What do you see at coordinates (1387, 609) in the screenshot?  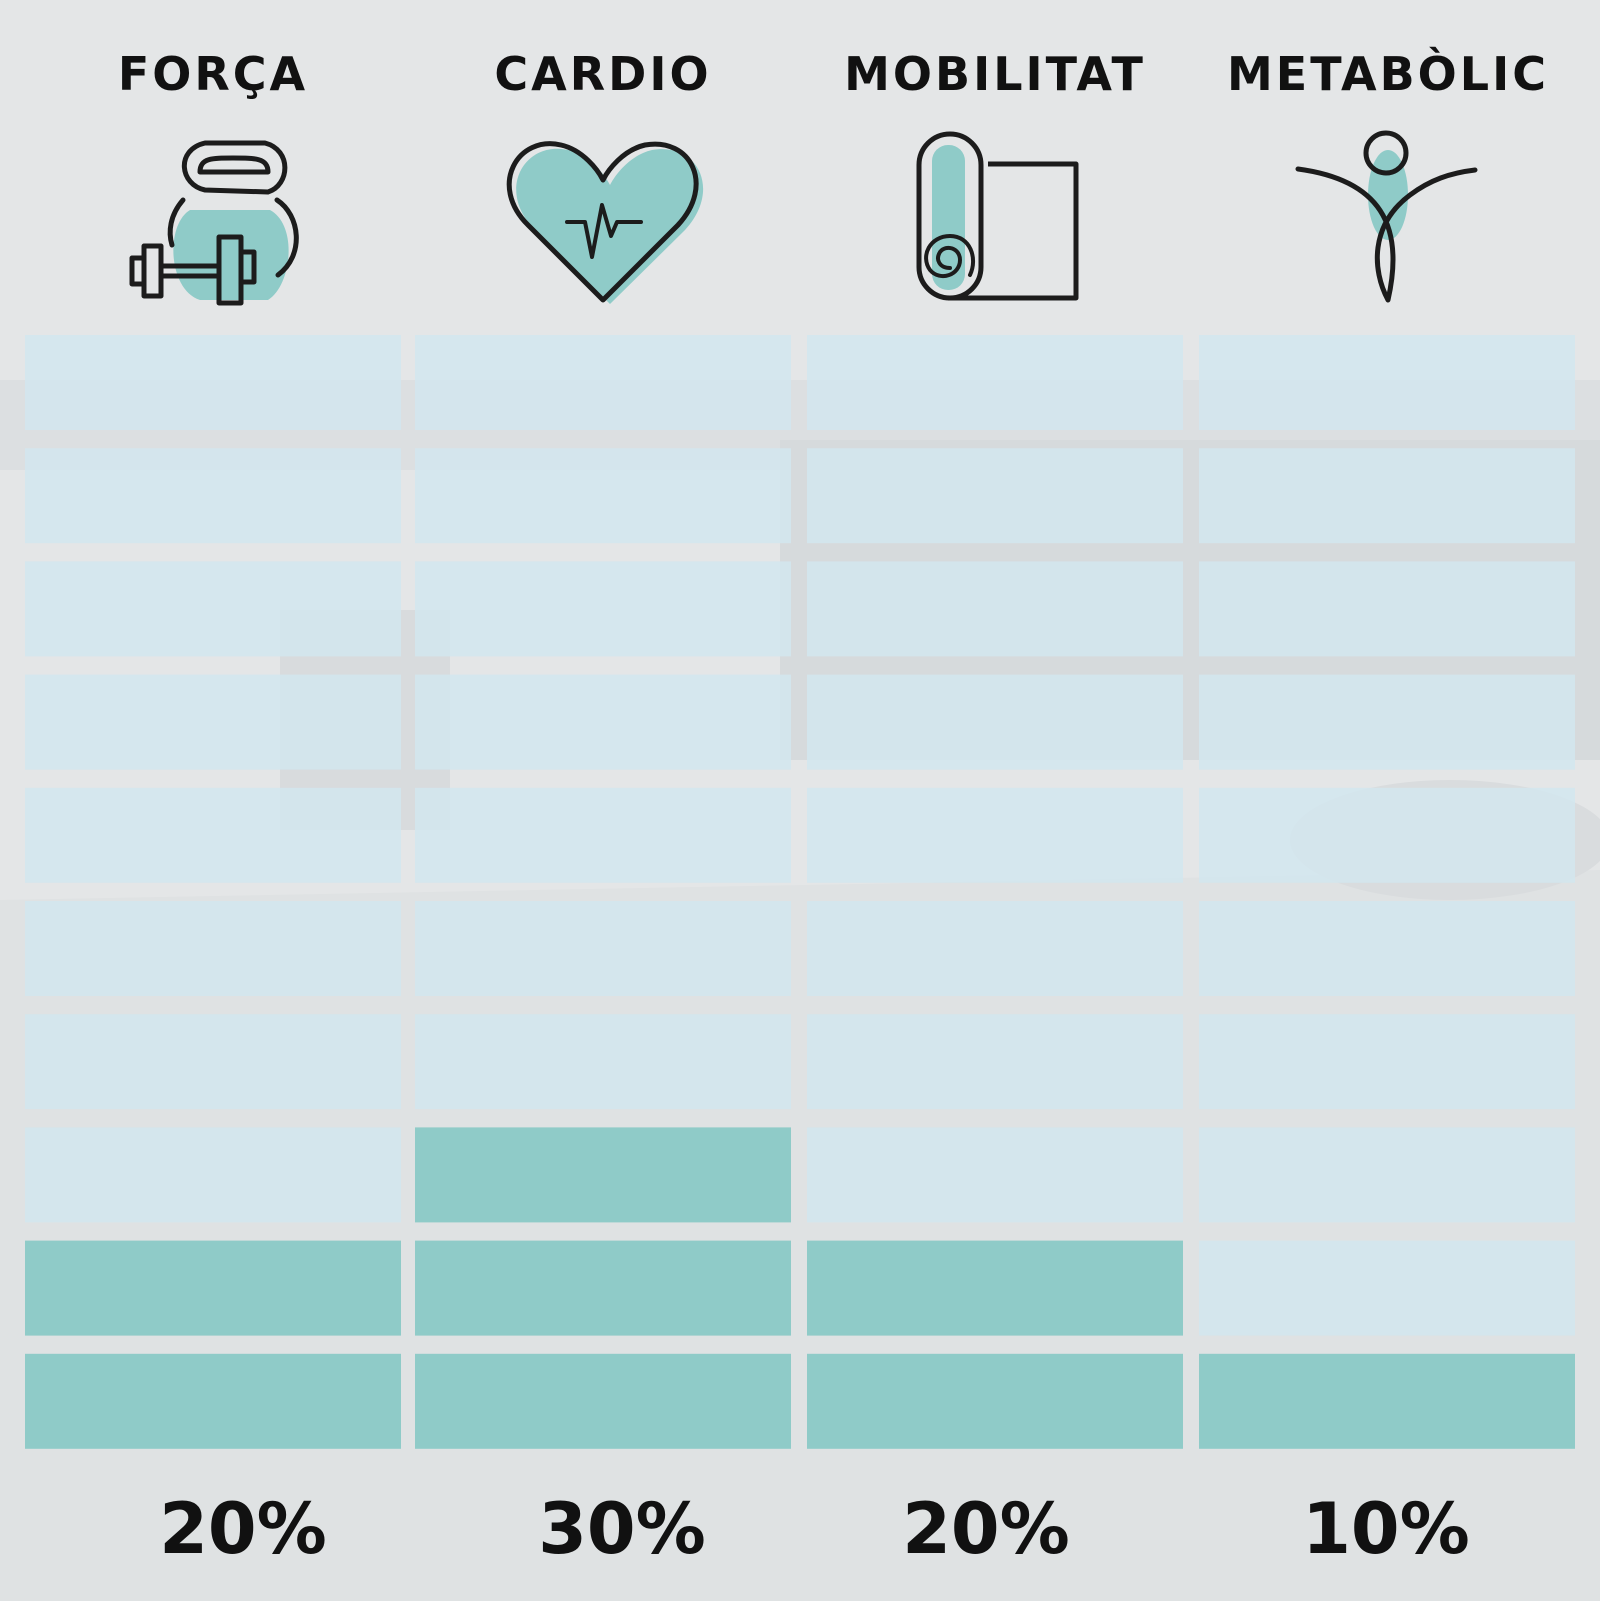 I see `bar-segment-metabolic-8-empty` at bounding box center [1387, 609].